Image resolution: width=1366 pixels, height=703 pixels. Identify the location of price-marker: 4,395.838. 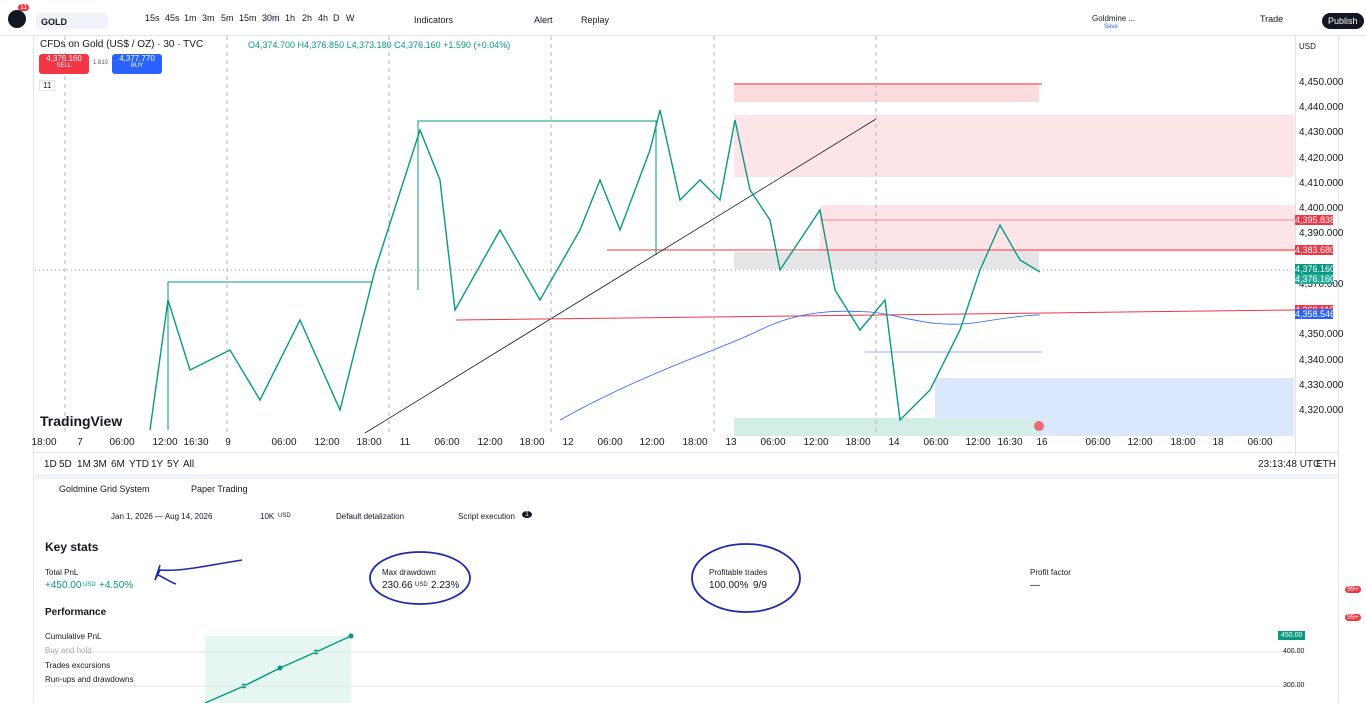
(1315, 219).